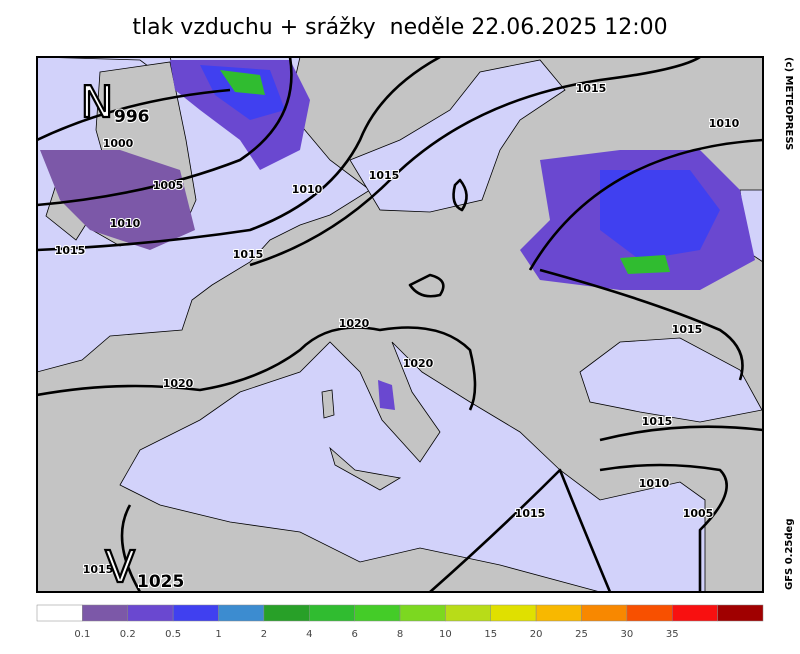 This screenshot has width=800, height=654. What do you see at coordinates (97, 102) in the screenshot?
I see `center-letter: N` at bounding box center [97, 102].